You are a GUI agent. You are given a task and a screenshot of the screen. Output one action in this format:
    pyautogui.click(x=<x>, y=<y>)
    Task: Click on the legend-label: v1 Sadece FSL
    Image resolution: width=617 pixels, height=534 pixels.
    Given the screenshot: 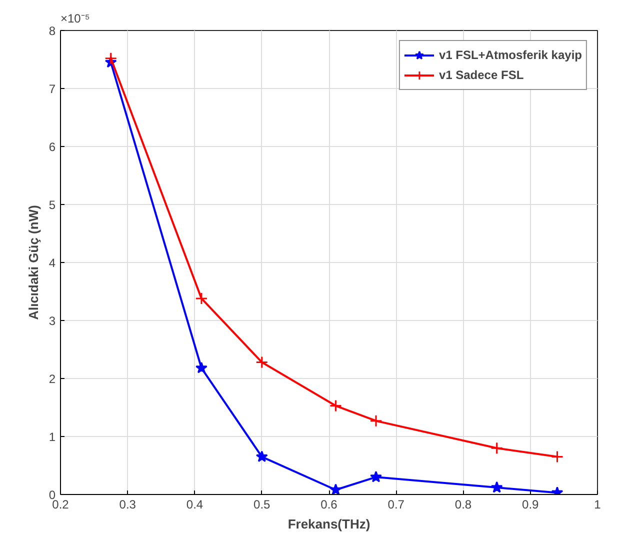 What is the action you would take?
    pyautogui.click(x=481, y=75)
    